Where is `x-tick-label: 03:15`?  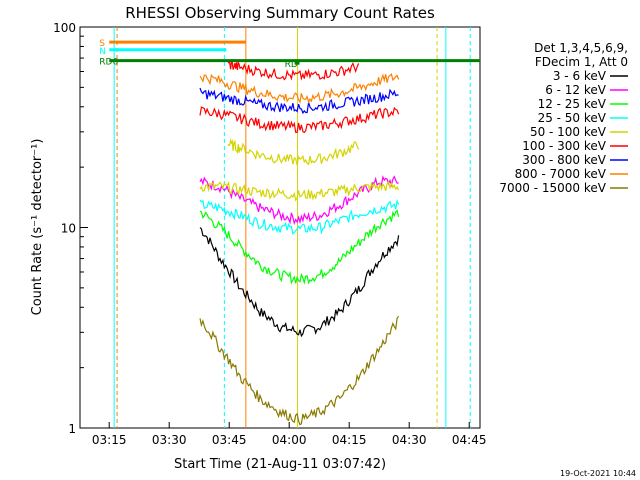 x-tick-label: 03:15 is located at coordinates (109, 440).